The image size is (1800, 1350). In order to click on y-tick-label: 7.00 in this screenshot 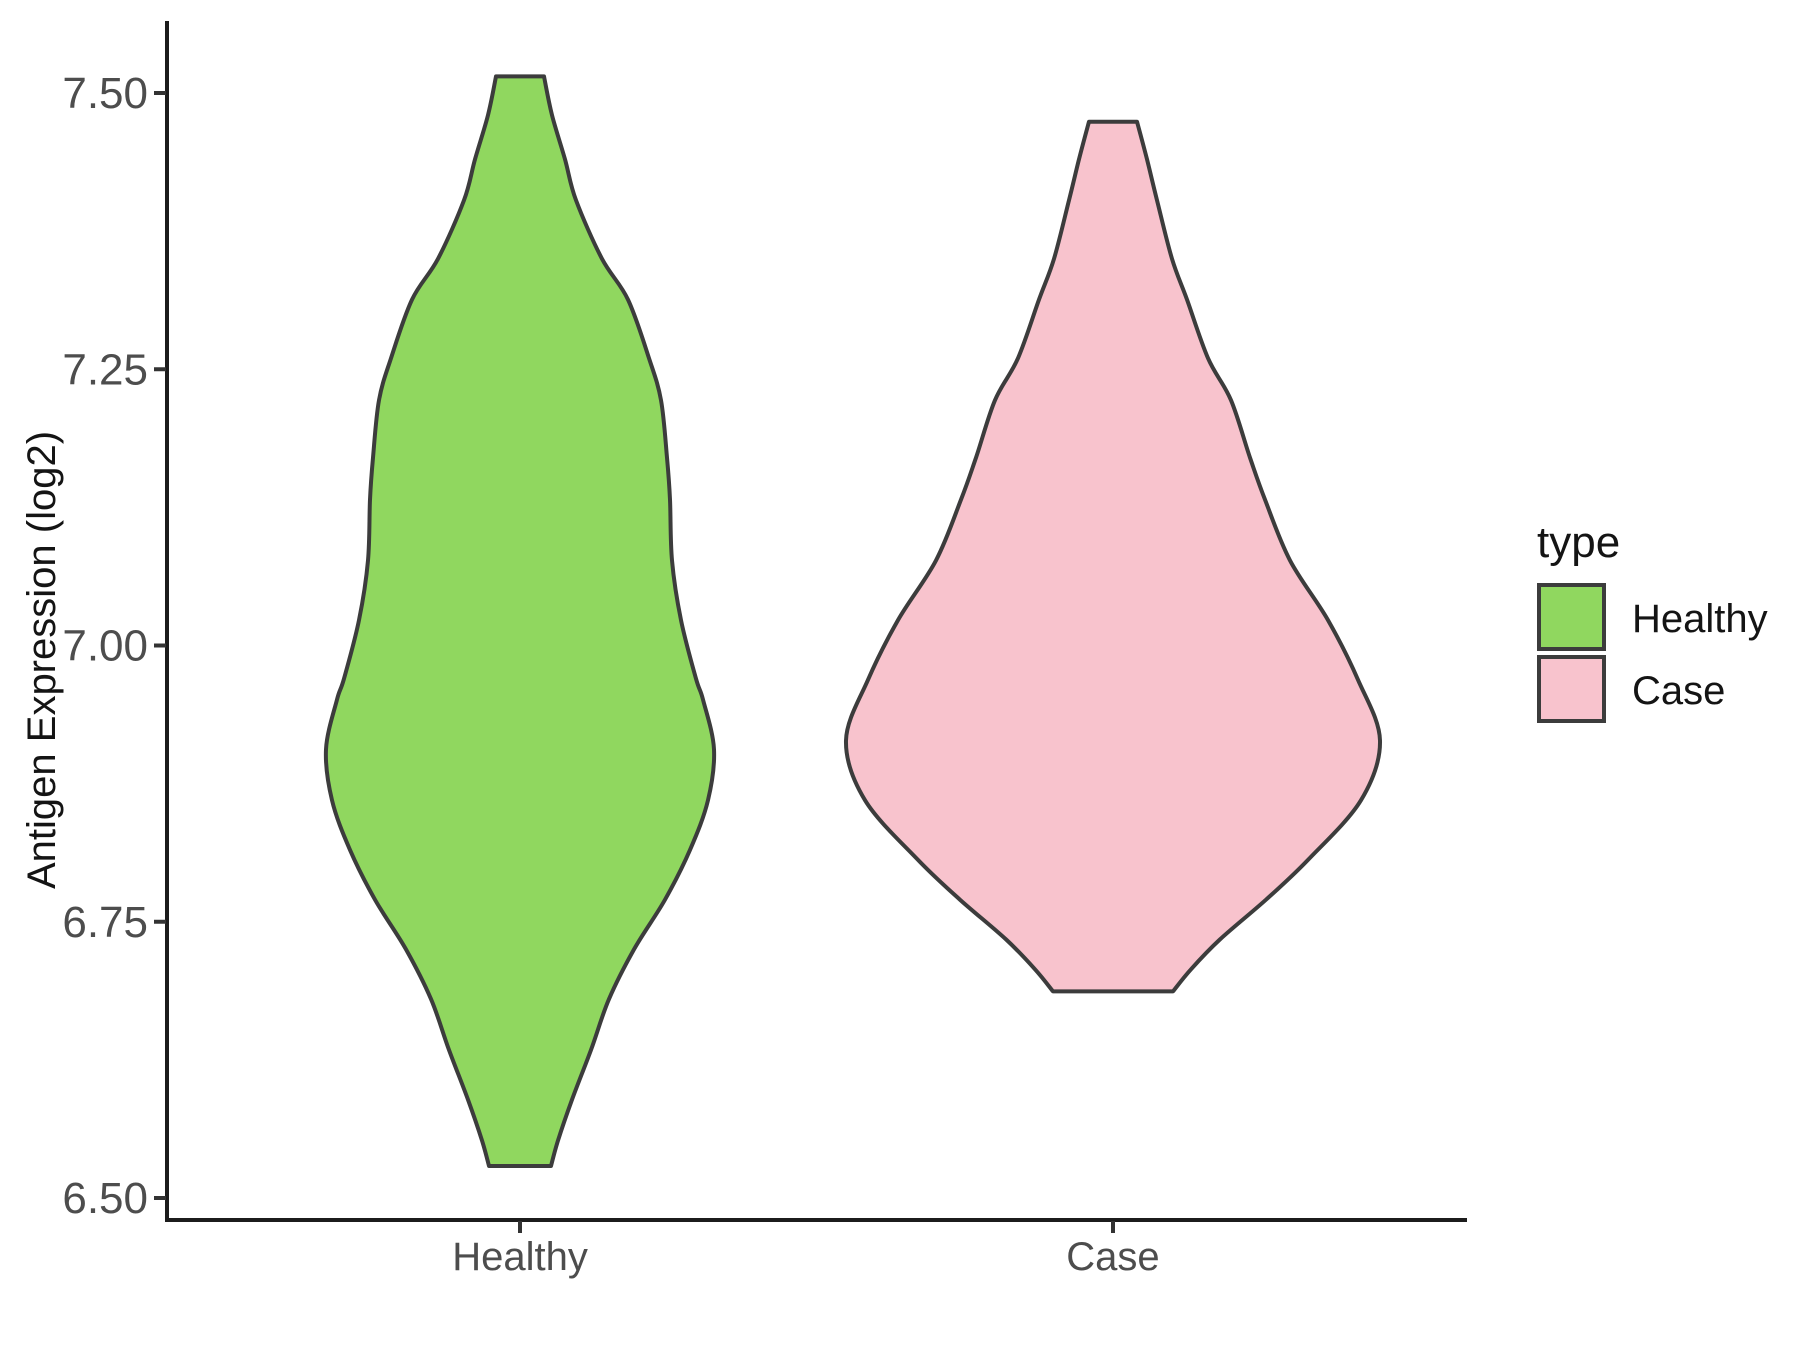, I will do `click(105, 646)`.